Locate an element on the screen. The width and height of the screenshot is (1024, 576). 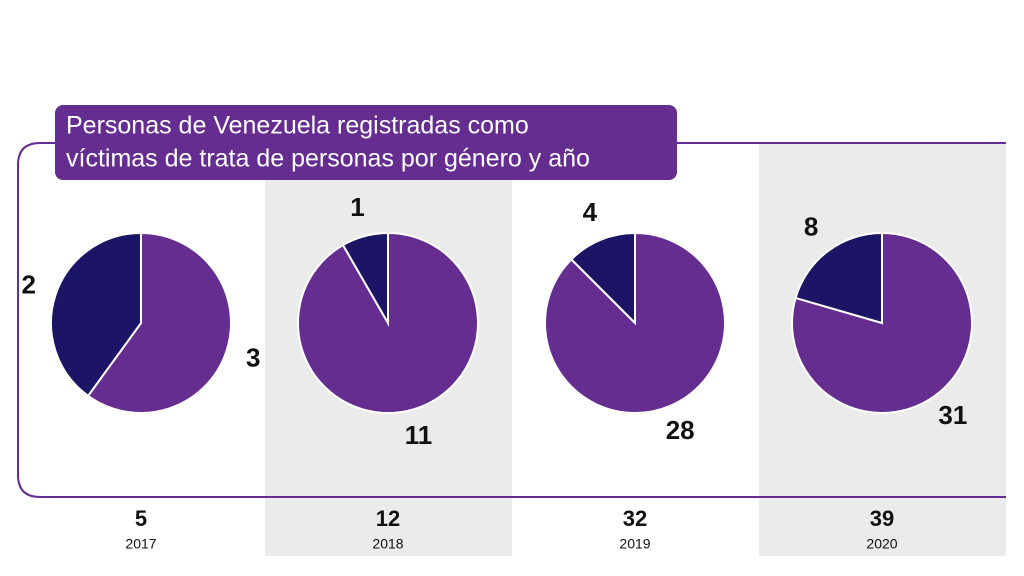
slice-label: 4 is located at coordinates (590, 212).